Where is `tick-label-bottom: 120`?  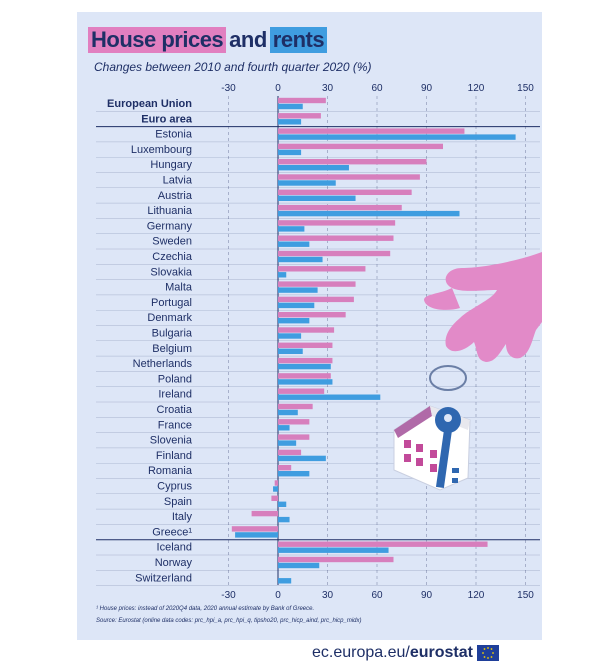 tick-label-bottom: 120 is located at coordinates (476, 595).